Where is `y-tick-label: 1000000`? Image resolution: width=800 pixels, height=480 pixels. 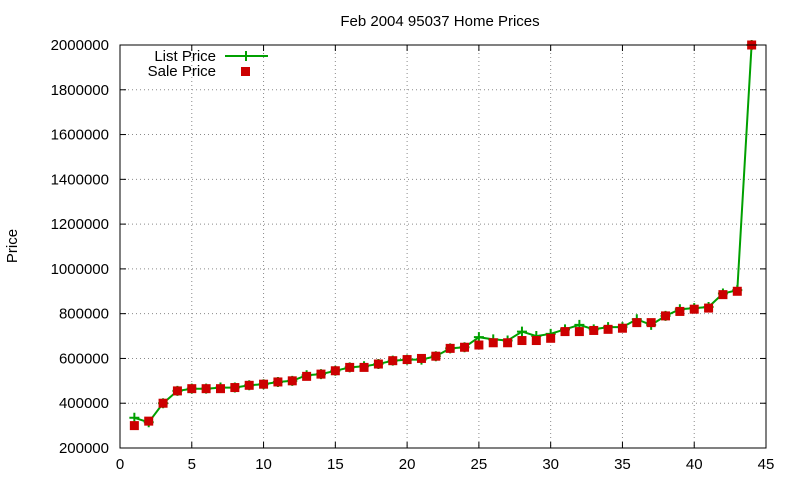
y-tick-label: 1000000 is located at coordinates (80, 269).